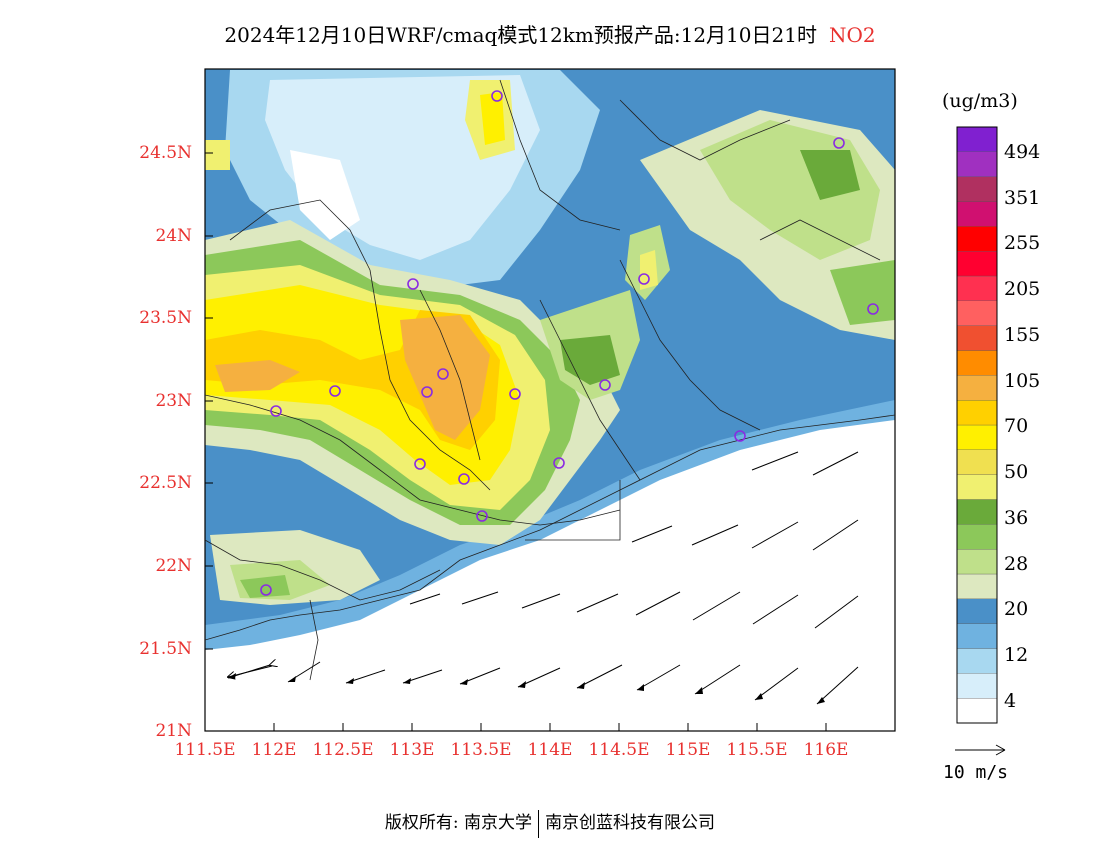  What do you see at coordinates (1022, 243) in the screenshot?
I see `legend-tick-label: 255` at bounding box center [1022, 243].